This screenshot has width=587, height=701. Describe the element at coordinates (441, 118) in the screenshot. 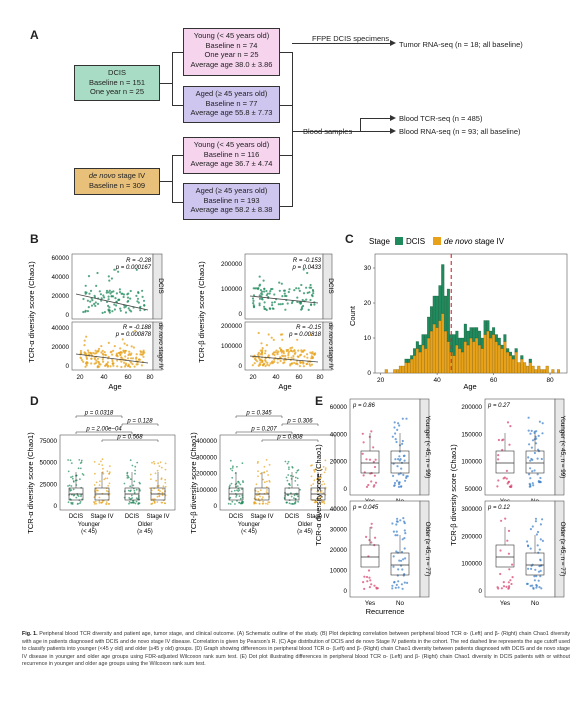

I see `blood-tcr-label: Blood TCR-seq (n = 485)` at that location.